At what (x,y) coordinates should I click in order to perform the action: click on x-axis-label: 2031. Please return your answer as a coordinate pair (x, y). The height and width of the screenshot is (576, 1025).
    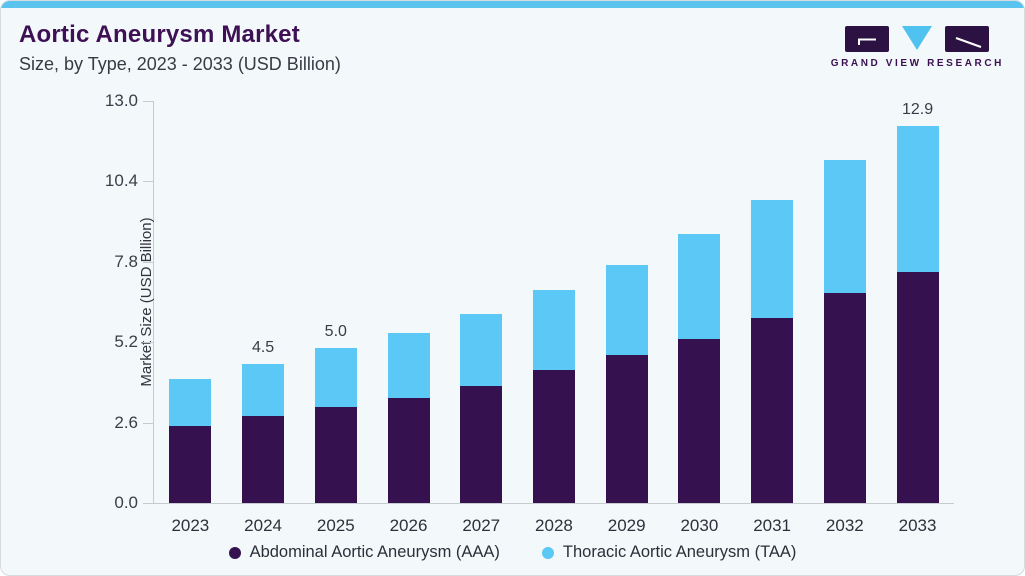
    Looking at the image, I should click on (772, 525).